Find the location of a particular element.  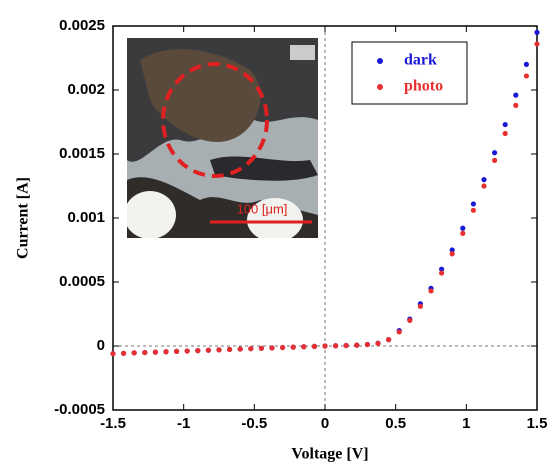

y-tick-label: 0.0015 is located at coordinates (82, 153).